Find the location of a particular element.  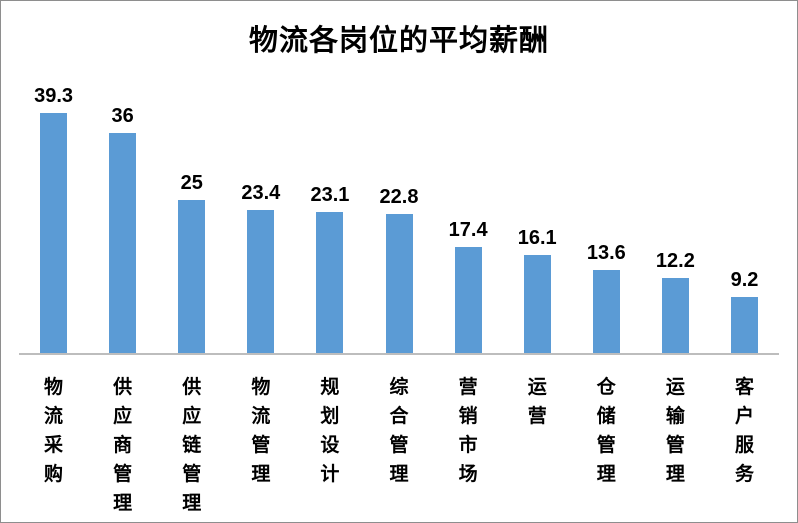

bar-value-label: 25 is located at coordinates (191, 183).